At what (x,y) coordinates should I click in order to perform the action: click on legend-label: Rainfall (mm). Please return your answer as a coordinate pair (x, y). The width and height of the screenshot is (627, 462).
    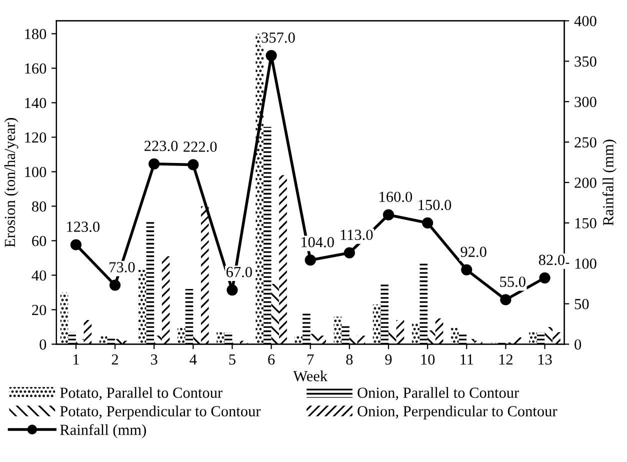
    Looking at the image, I should click on (103, 431).